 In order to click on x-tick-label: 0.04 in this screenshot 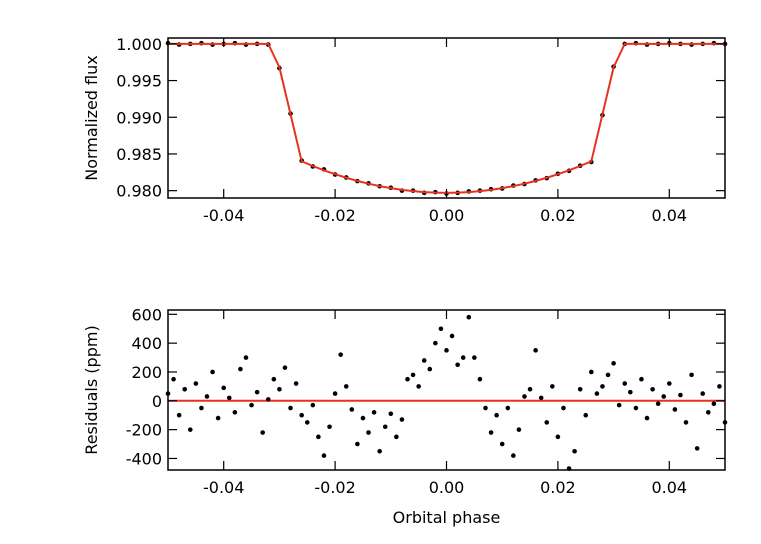, I will do `click(669, 215)`.